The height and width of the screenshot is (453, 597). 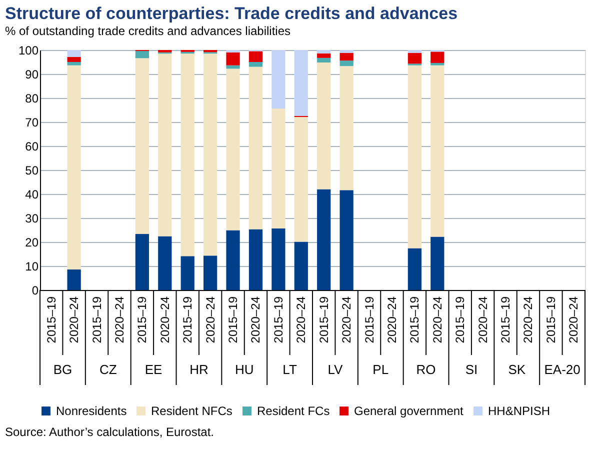 What do you see at coordinates (244, 369) in the screenshot?
I see `text: HU` at bounding box center [244, 369].